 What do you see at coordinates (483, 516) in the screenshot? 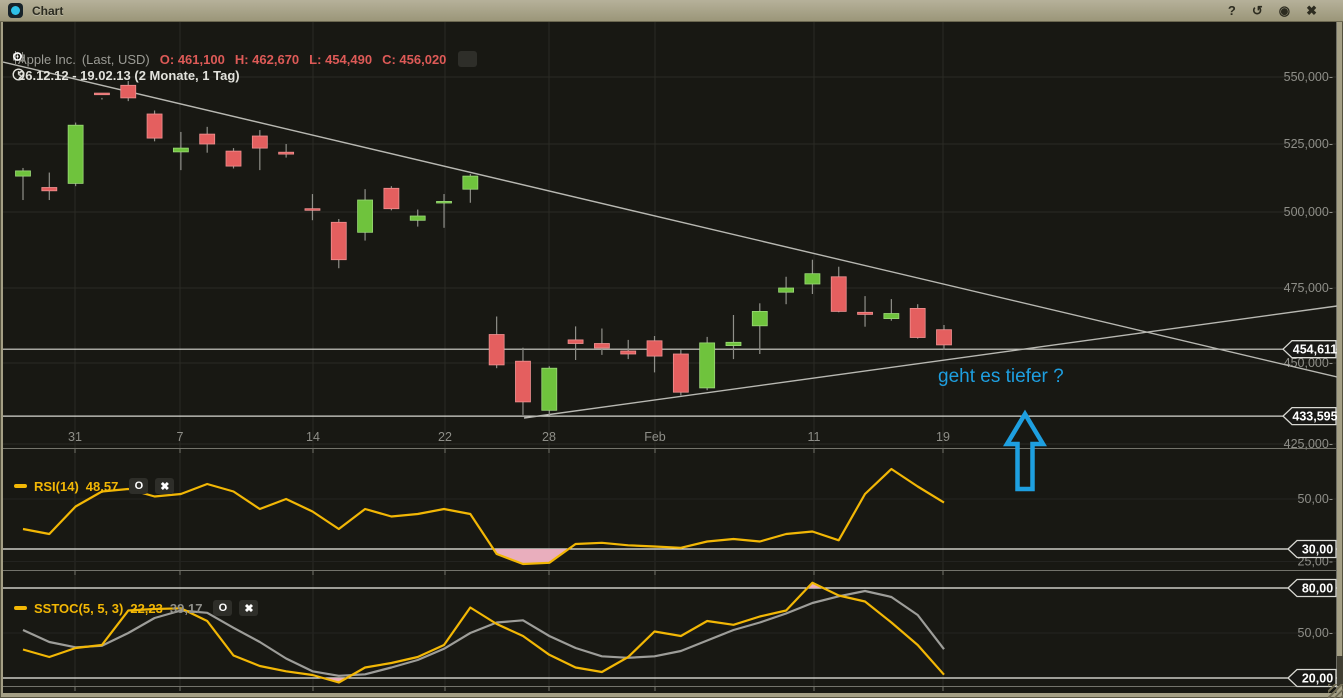
I see `rsi-line` at bounding box center [483, 516].